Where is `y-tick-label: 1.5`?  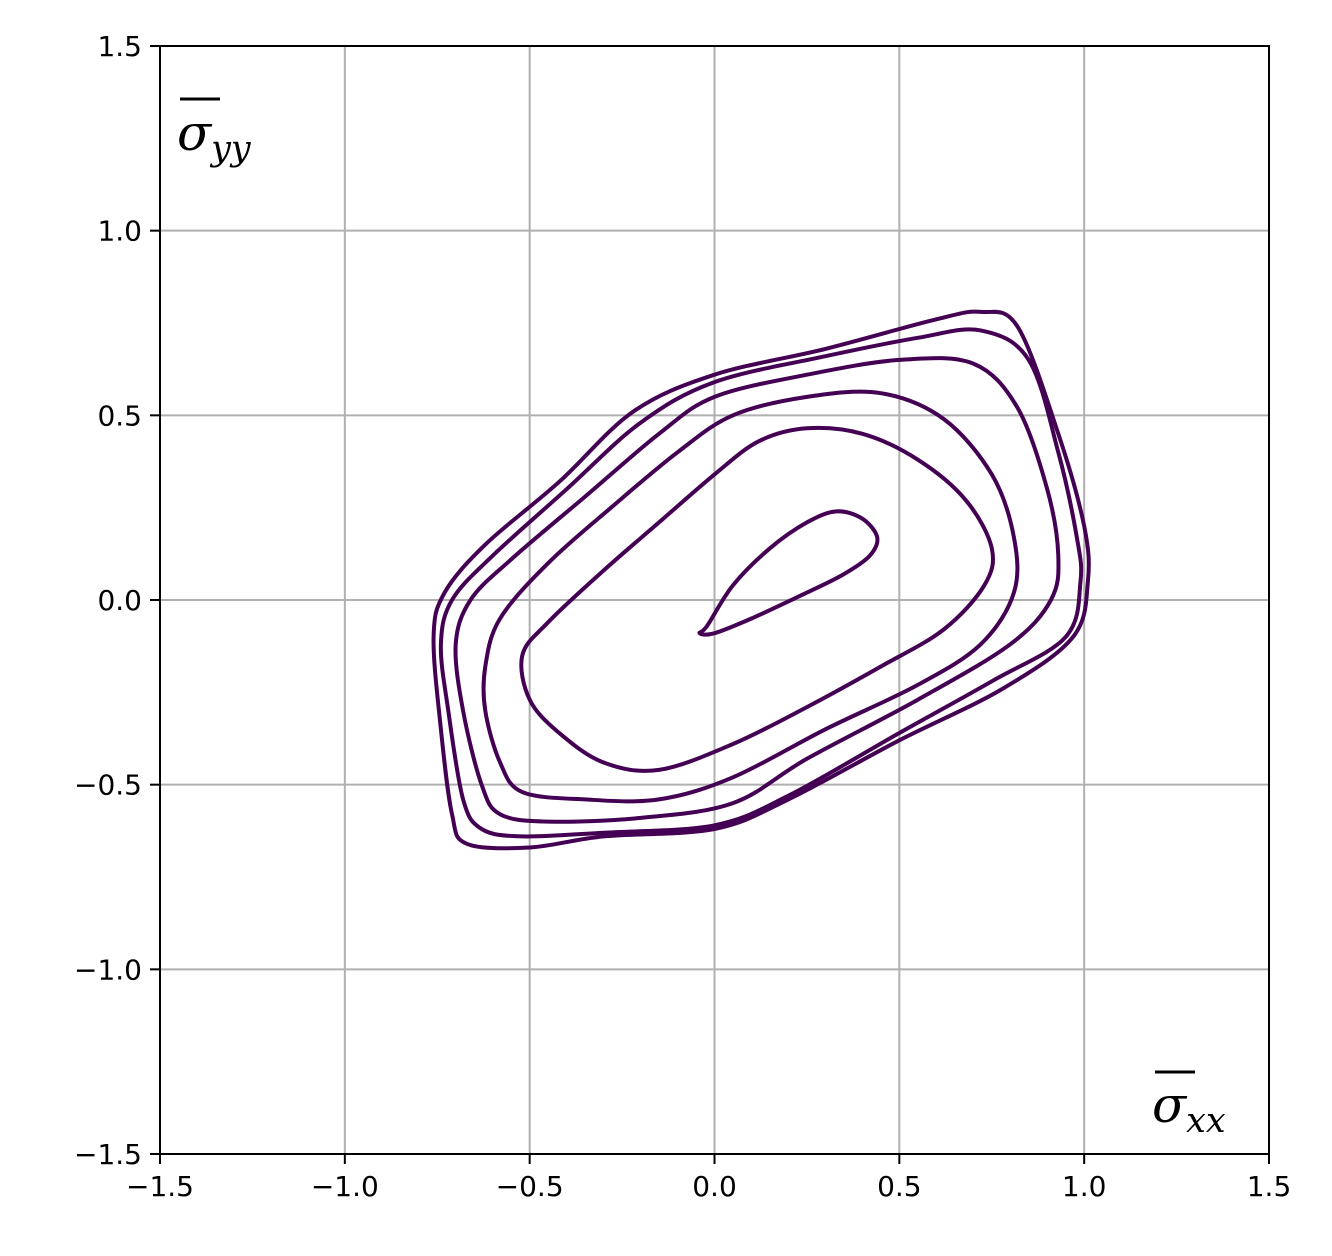
y-tick-label: 1.5 is located at coordinates (119, 46).